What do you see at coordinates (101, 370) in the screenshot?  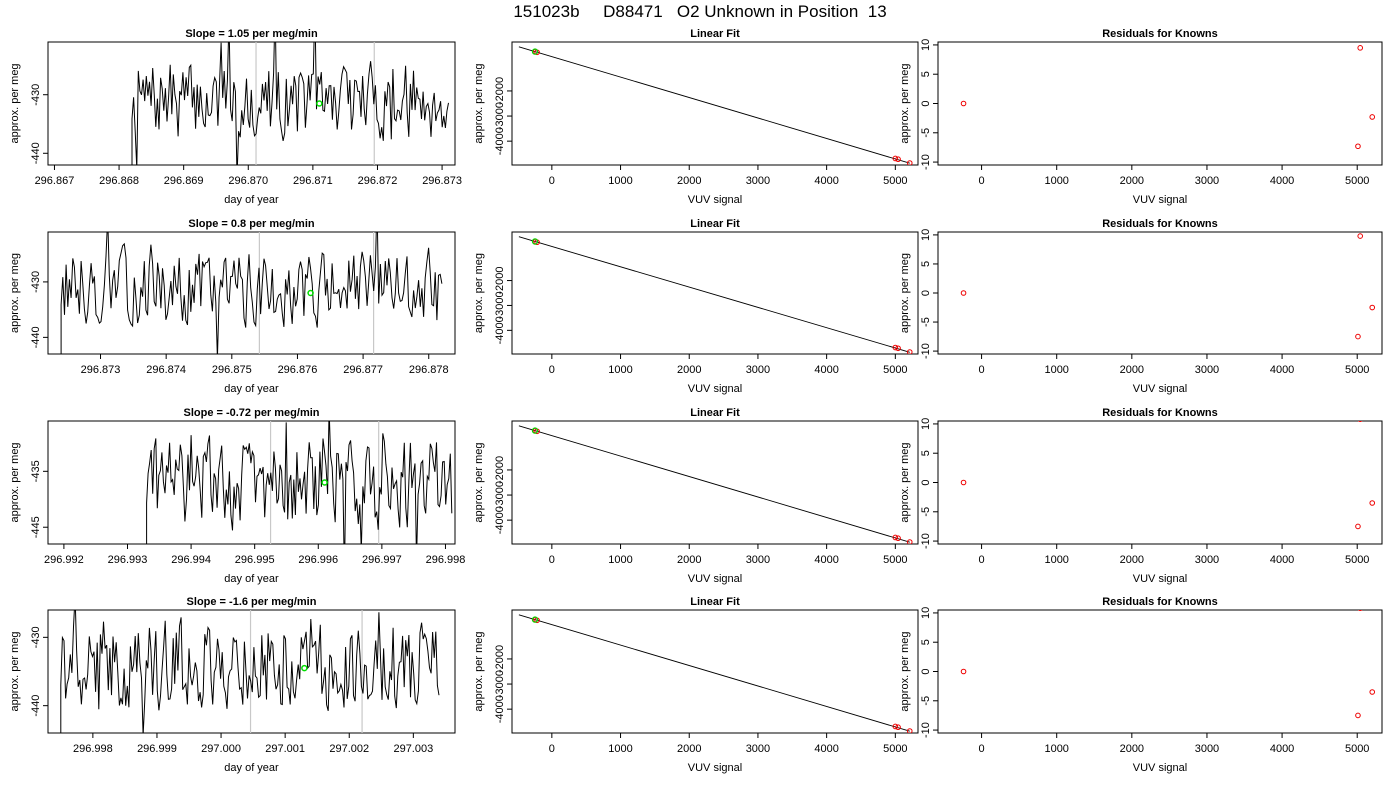 I see `x-tick-label: 296.873` at bounding box center [101, 370].